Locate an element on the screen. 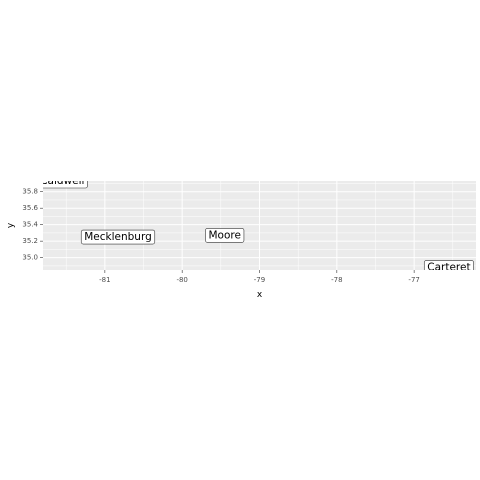 The image size is (480, 480). y-tick-label: 35.6 is located at coordinates (30, 208).